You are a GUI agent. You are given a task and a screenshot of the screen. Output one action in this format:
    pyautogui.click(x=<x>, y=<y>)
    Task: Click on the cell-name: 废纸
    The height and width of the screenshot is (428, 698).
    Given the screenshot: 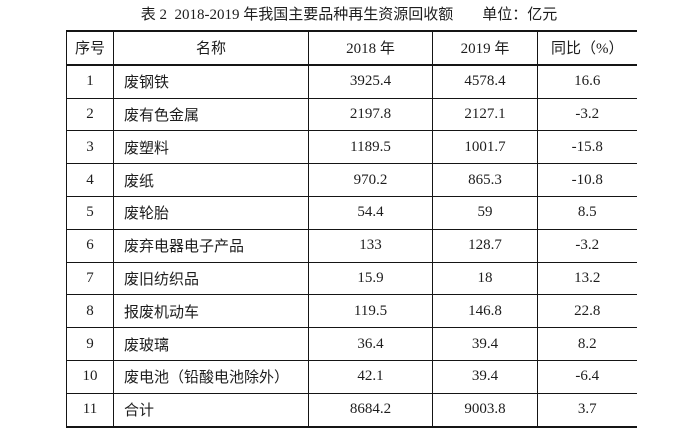 What is the action you would take?
    pyautogui.click(x=211, y=180)
    